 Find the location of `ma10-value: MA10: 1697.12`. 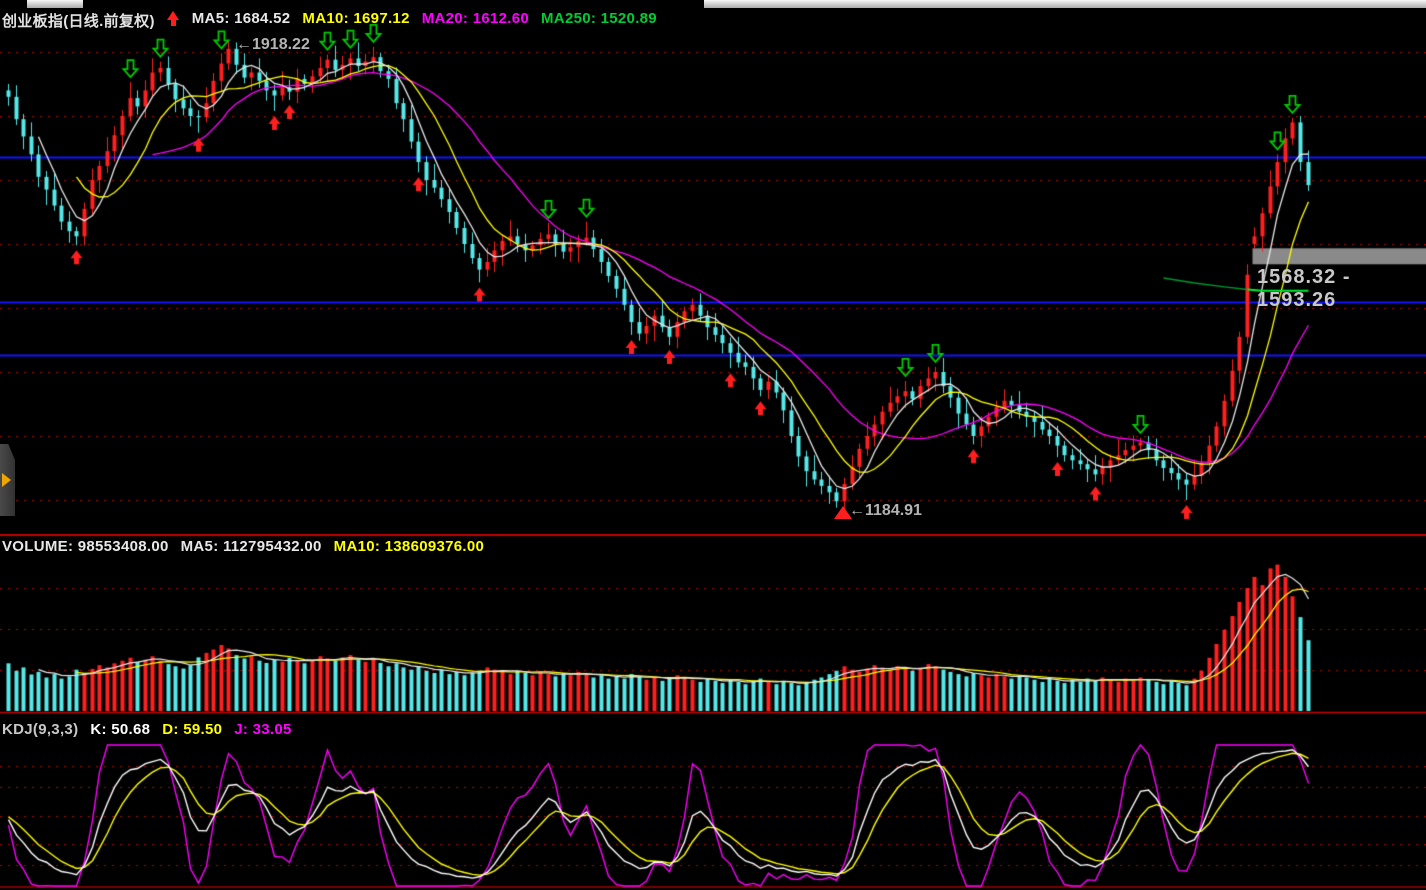

ma10-value: MA10: 1697.12 is located at coordinates (356, 18).